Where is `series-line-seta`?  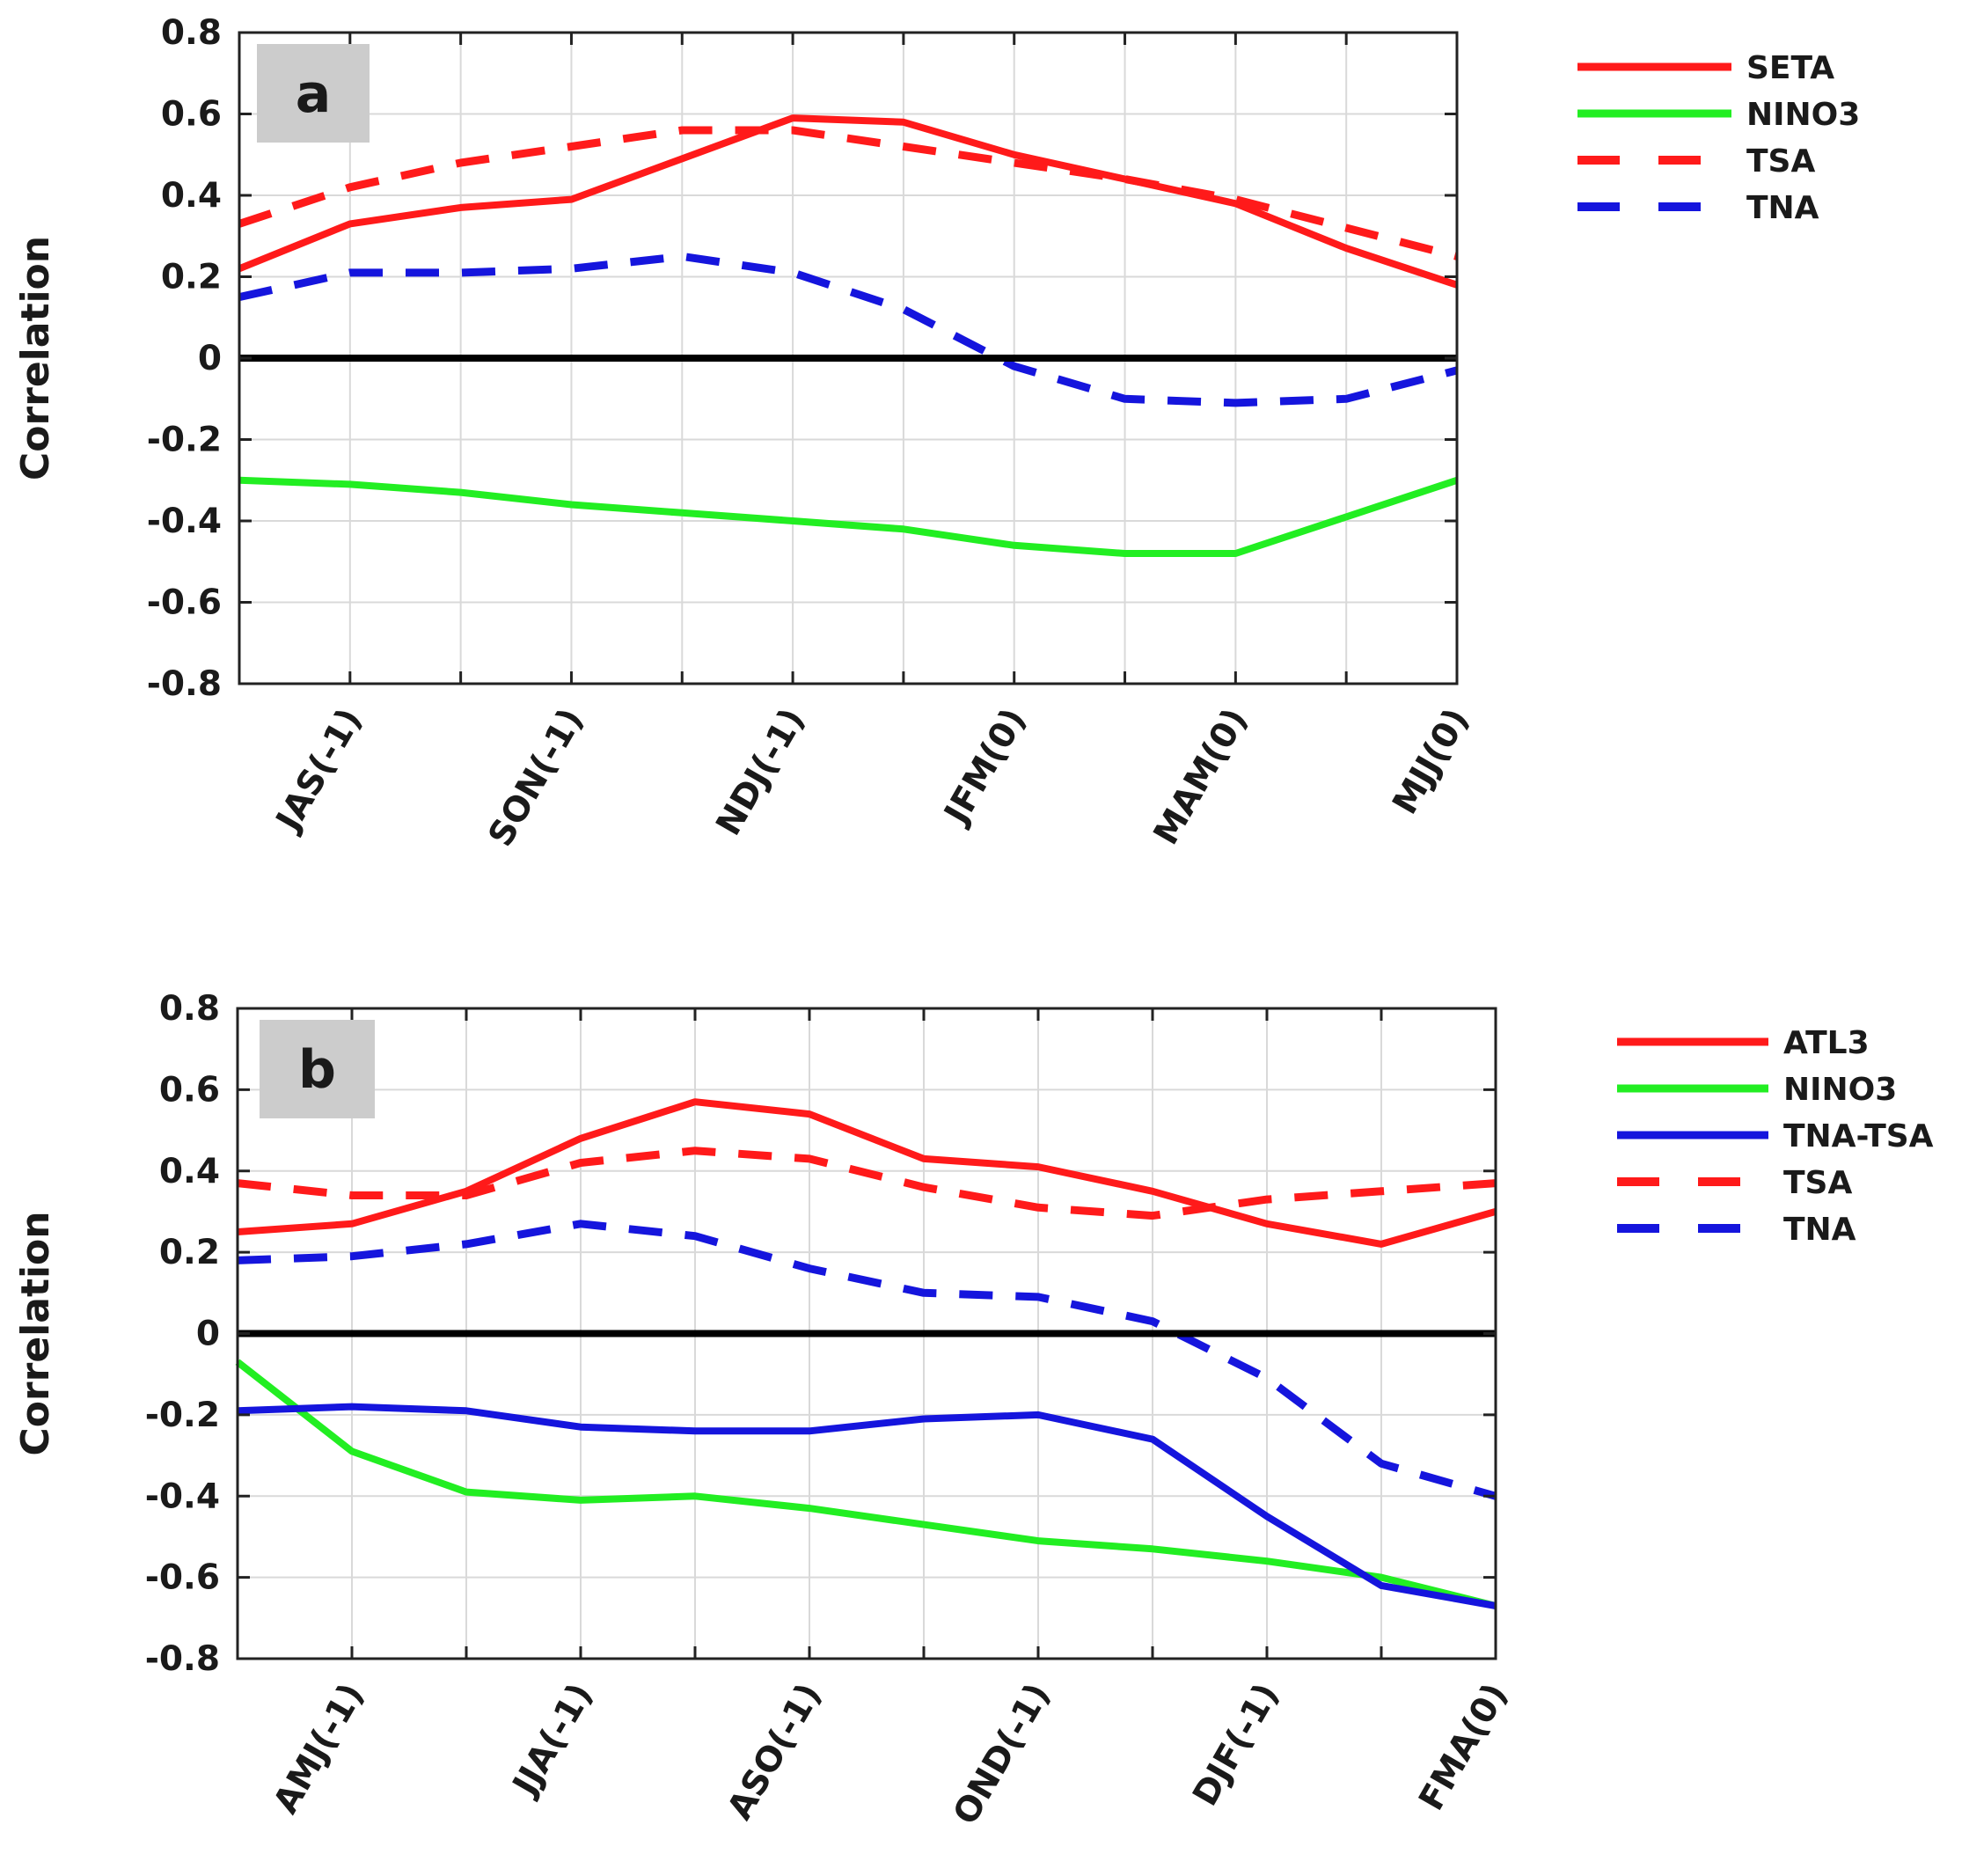
series-line-seta is located at coordinates (849, 201).